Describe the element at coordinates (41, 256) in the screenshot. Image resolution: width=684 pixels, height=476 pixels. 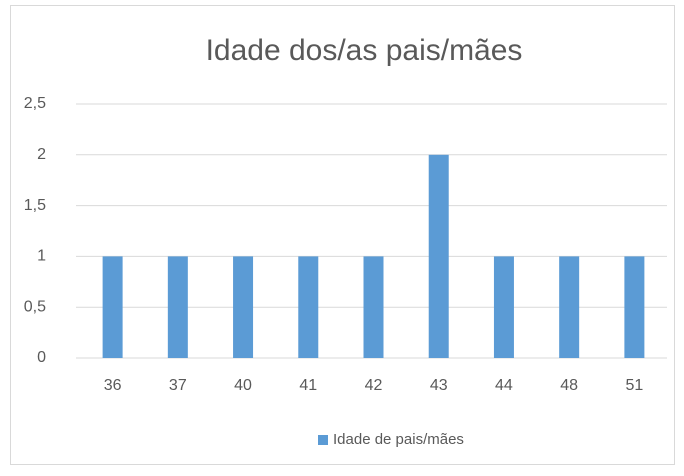
I see `y-tick-label: 1` at that location.